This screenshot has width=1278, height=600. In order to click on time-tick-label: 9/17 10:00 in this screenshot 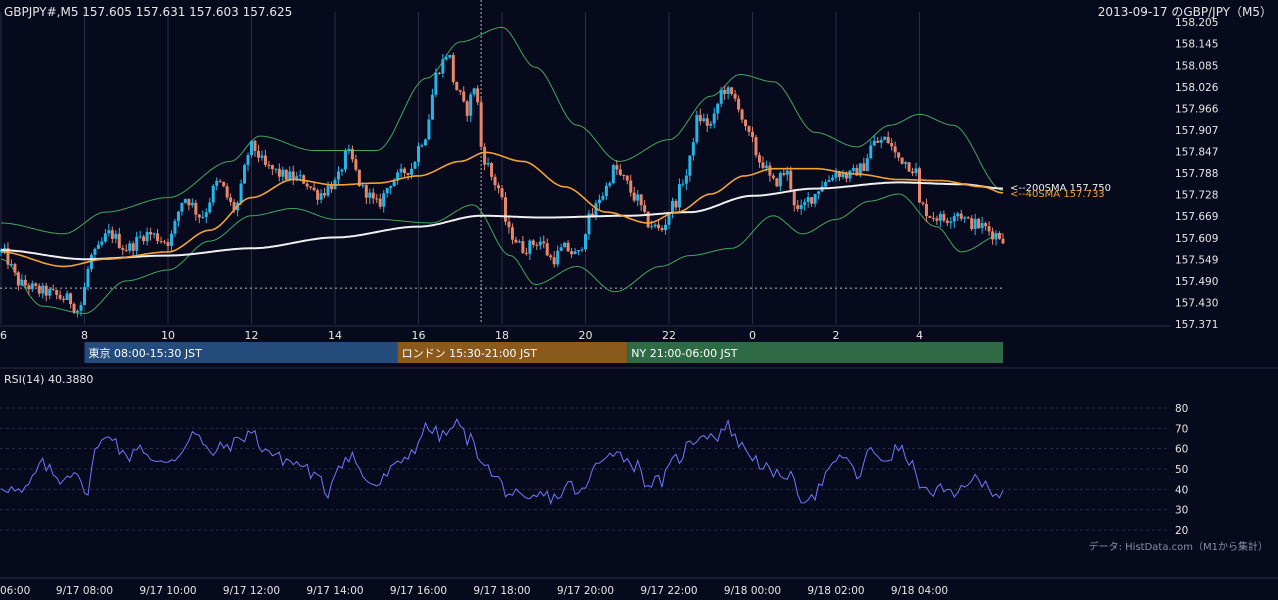, I will do `click(167, 591)`.